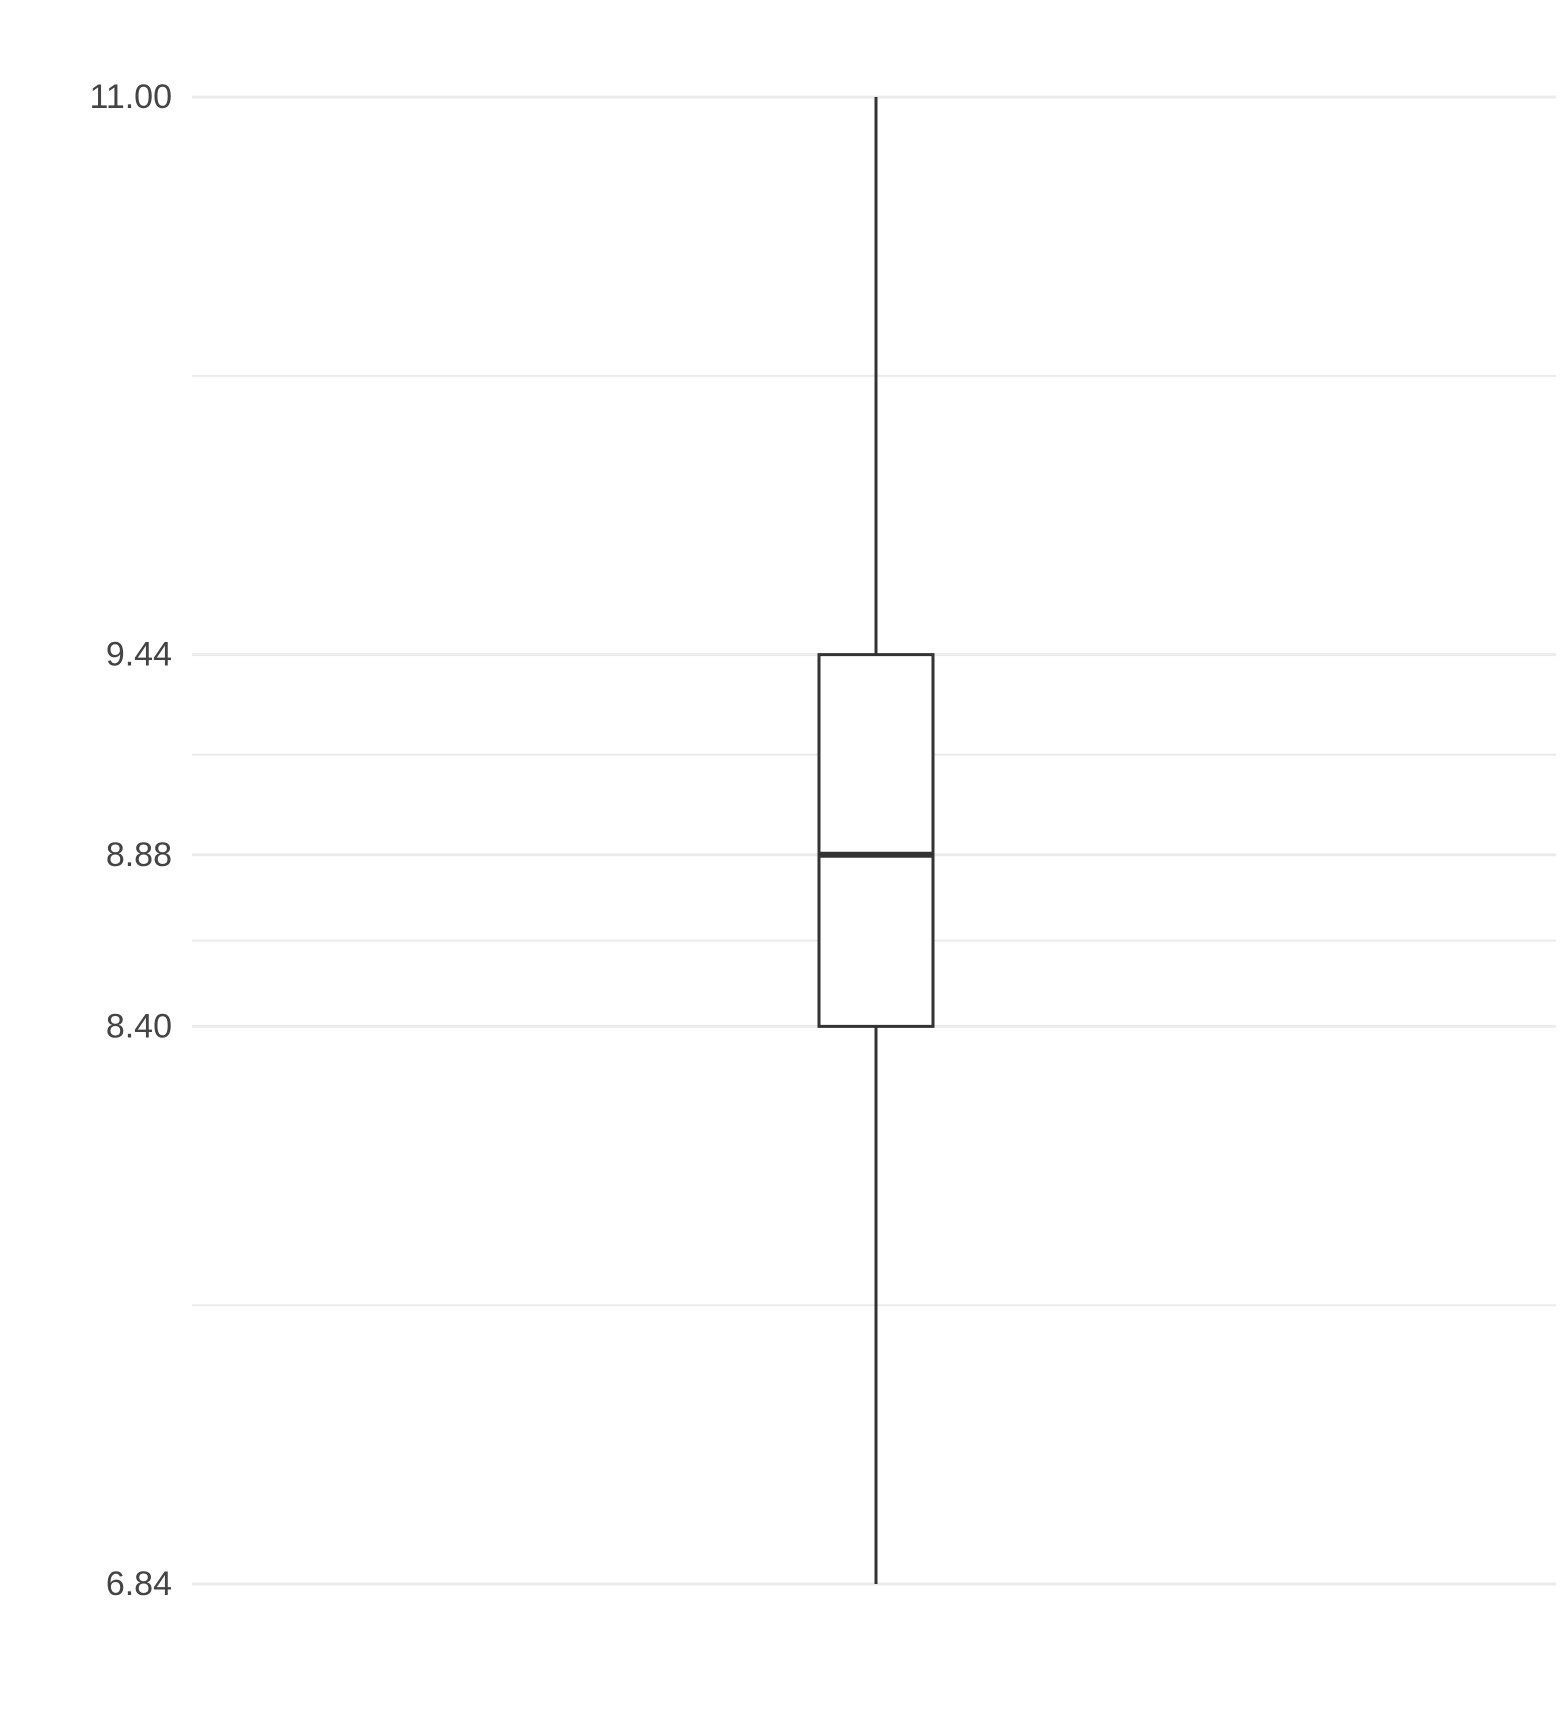 The width and height of the screenshot is (1562, 1718). I want to click on y-tick-label-2: 8.88, so click(139, 855).